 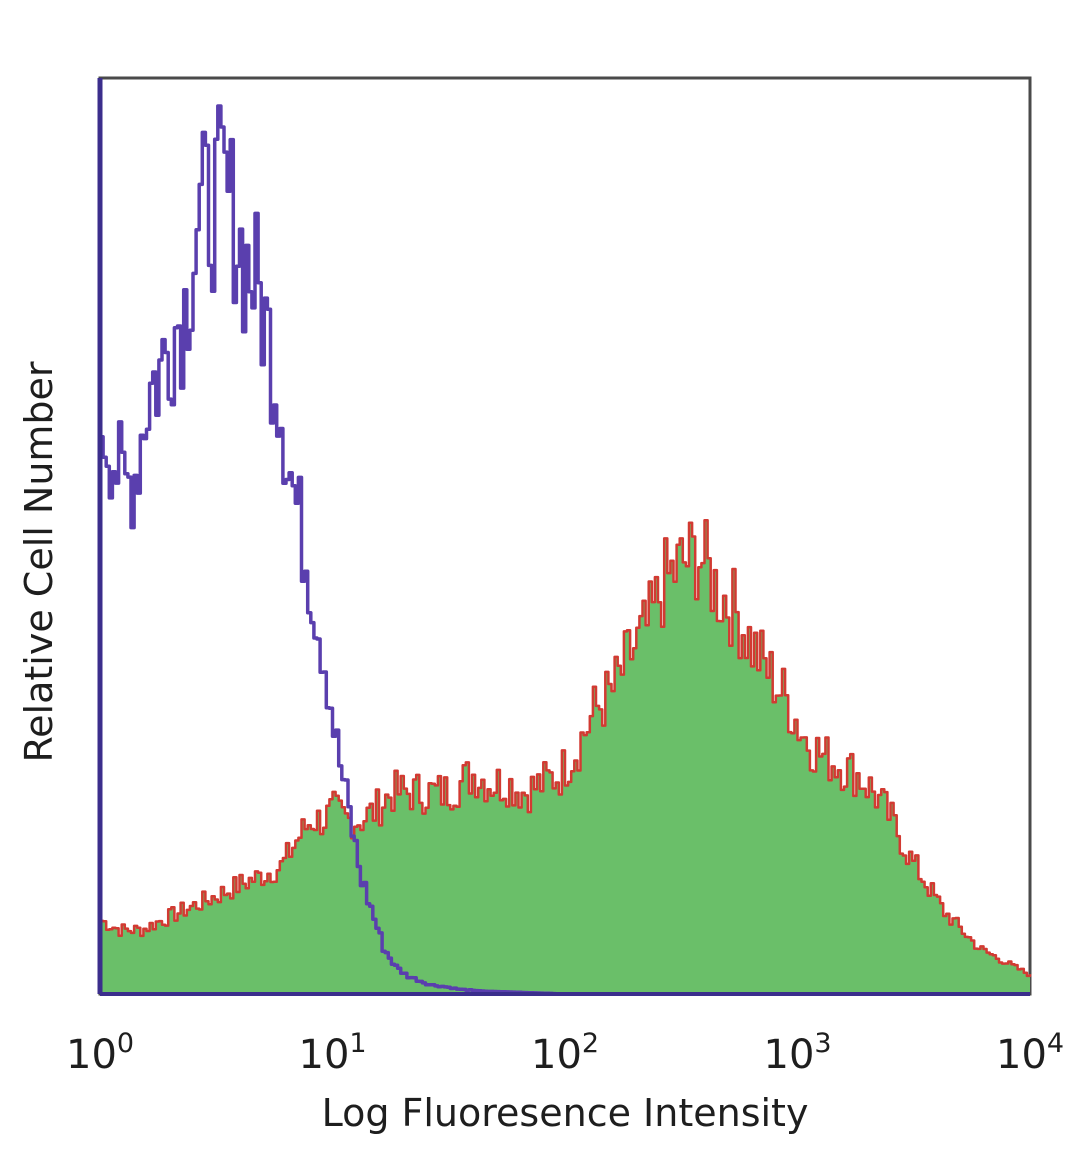 I want to click on x-tick-labels: 100 101 102 103 104, so click(x=565, y=1053).